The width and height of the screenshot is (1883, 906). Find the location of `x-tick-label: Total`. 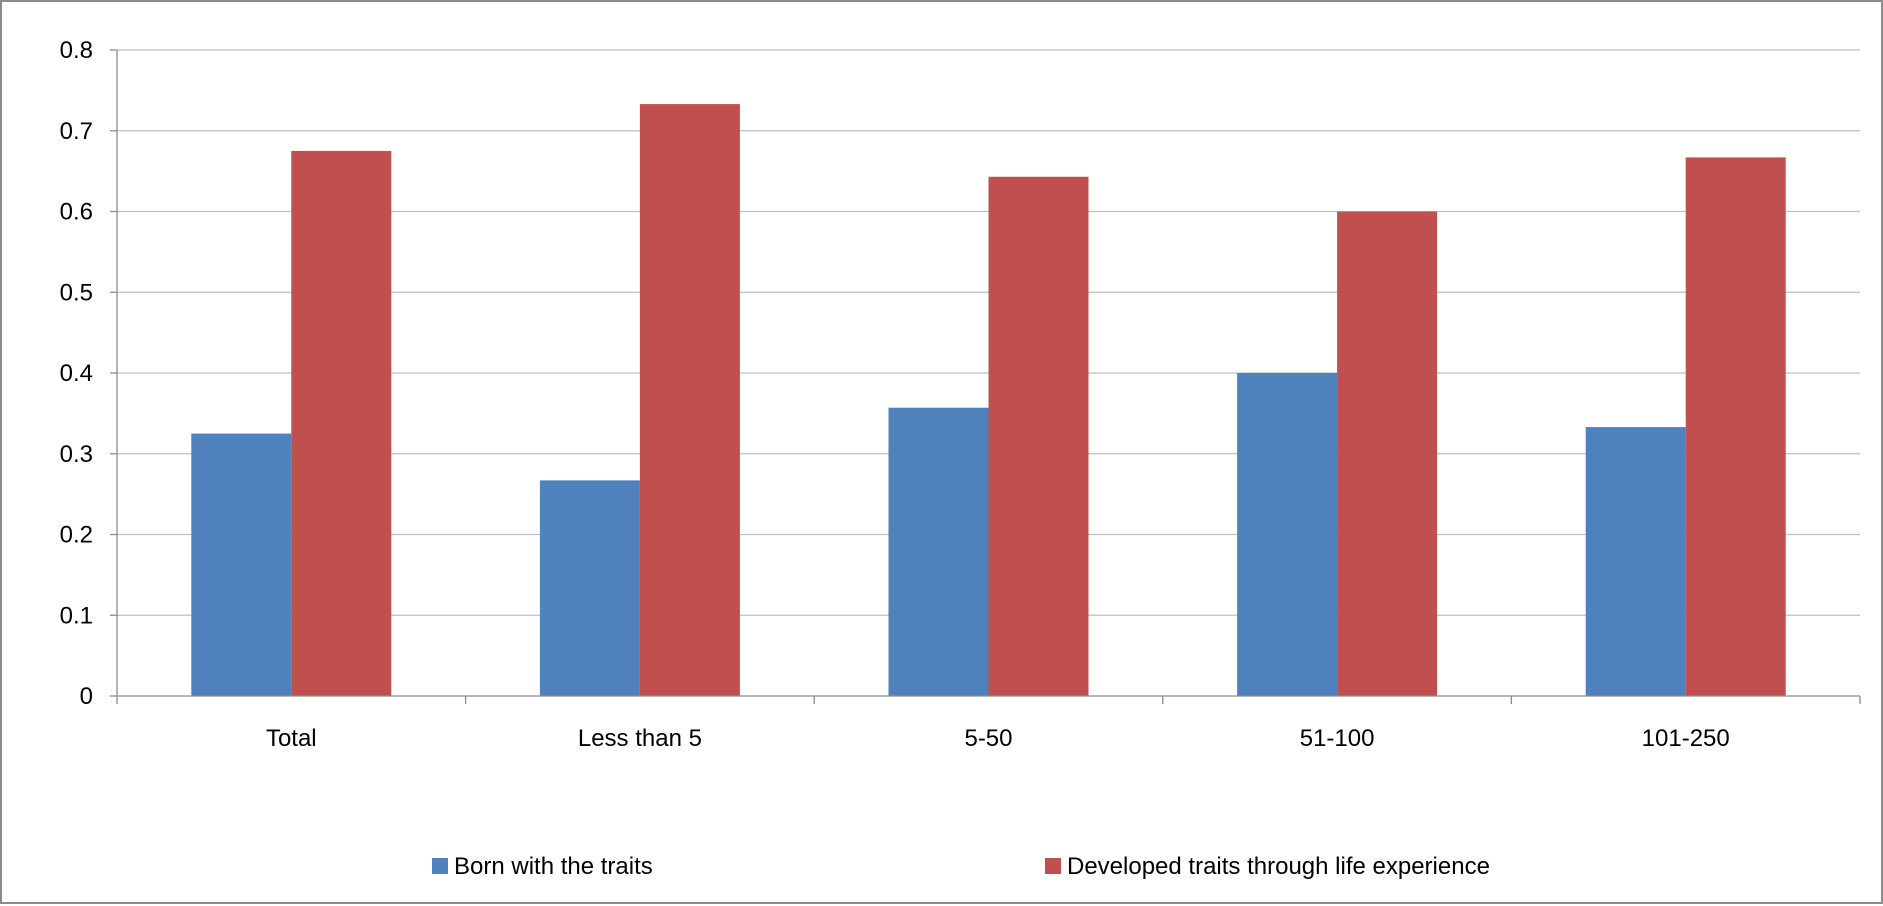

x-tick-label: Total is located at coordinates (291, 738).